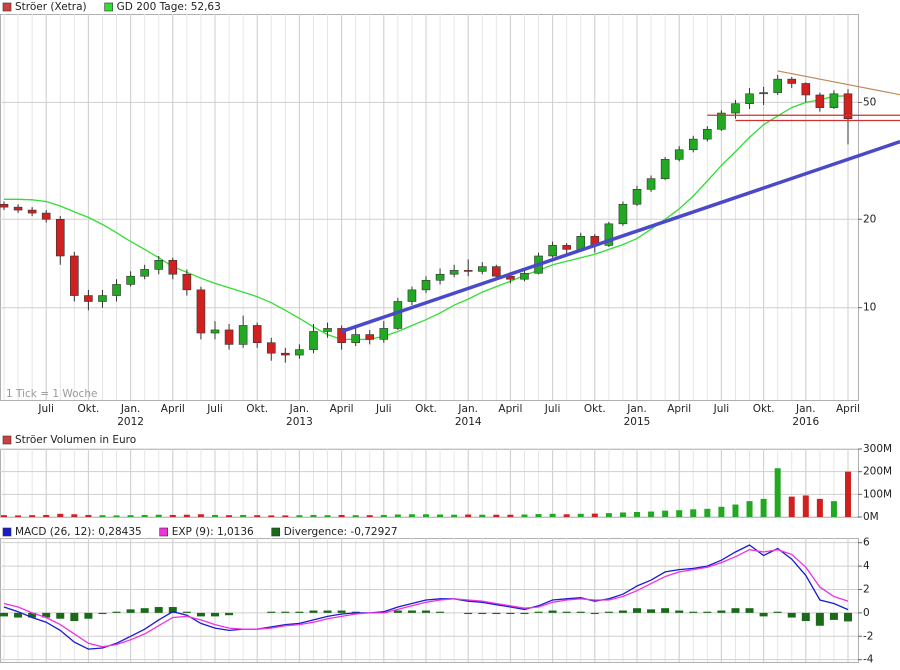 The image size is (900, 670). Describe the element at coordinates (426, 598) in the screenshot. I see `indicator-line` at that location.